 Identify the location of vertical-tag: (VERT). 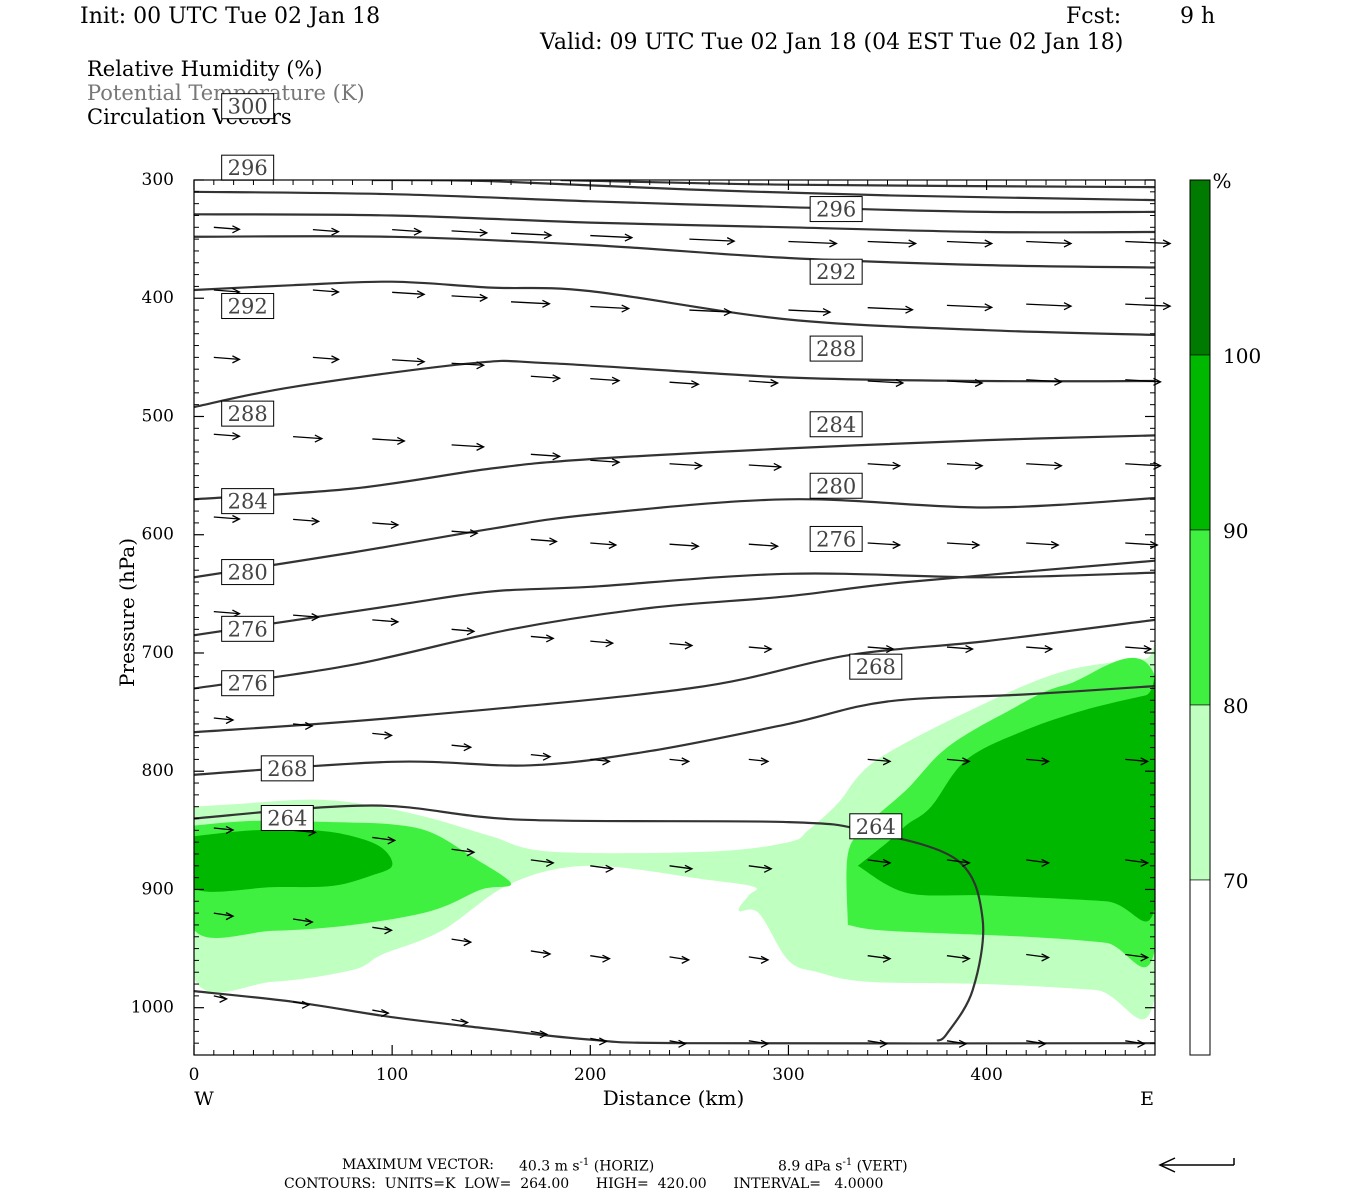
(882, 1166).